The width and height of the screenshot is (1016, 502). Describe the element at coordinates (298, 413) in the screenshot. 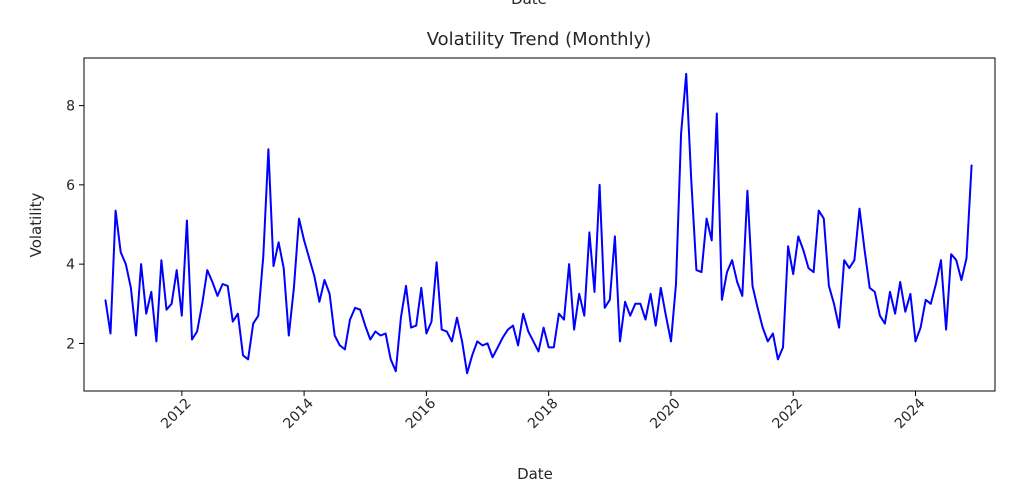

I see `x-tick-label: 2014` at that location.